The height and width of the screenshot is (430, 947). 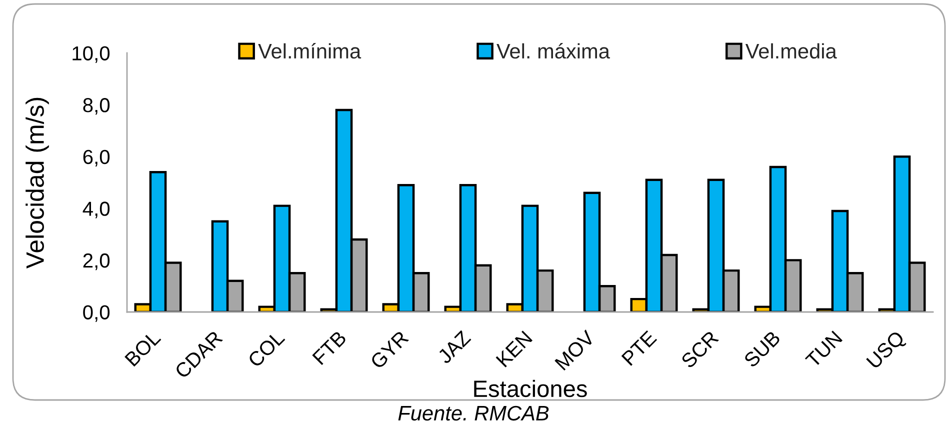 What do you see at coordinates (454, 347) in the screenshot?
I see `x-tick-label: JAZ` at bounding box center [454, 347].